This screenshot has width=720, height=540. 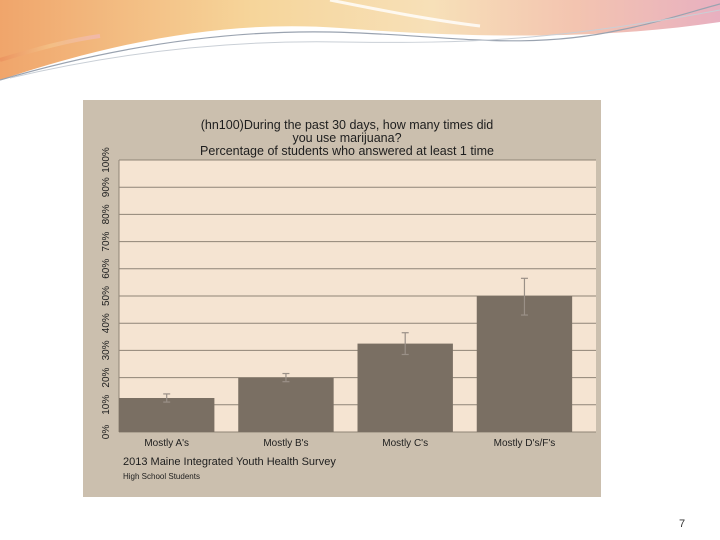 I want to click on y-tick-labels: 0% 10% 20% 30% 40% 50% 60% 70% 80% 90% 100%, so click(x=106, y=293).